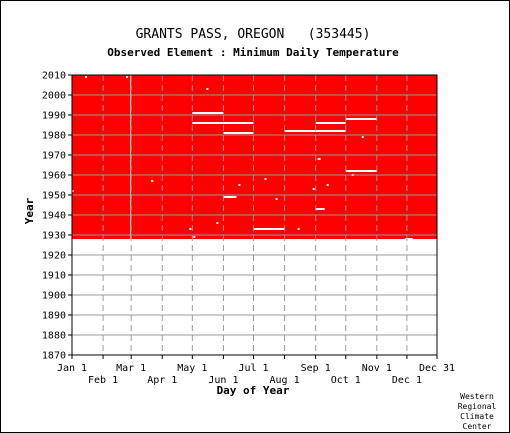  What do you see at coordinates (131, 157) in the screenshot?
I see `missing-day-column` at bounding box center [131, 157].